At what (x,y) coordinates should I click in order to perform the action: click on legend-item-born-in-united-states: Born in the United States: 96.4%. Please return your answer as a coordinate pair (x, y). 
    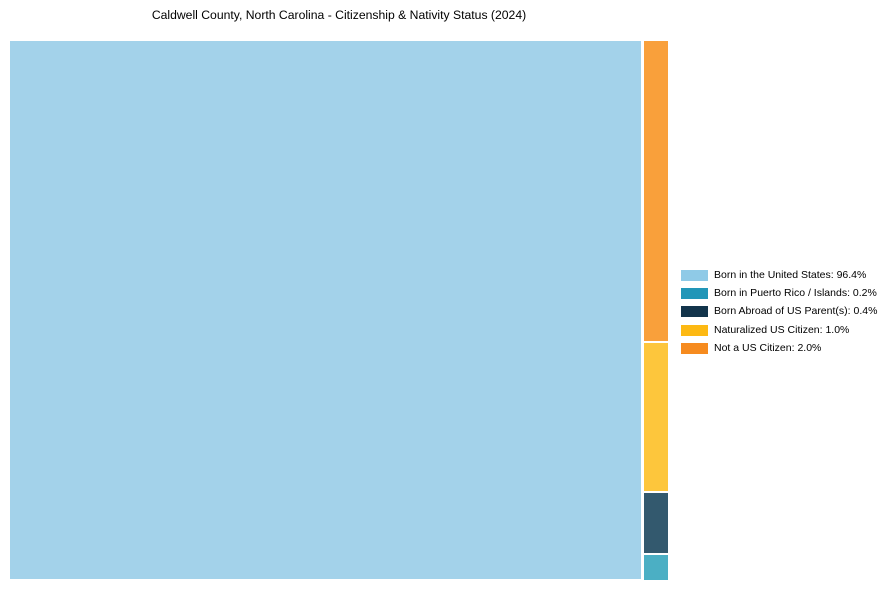
    Looking at the image, I should click on (779, 275).